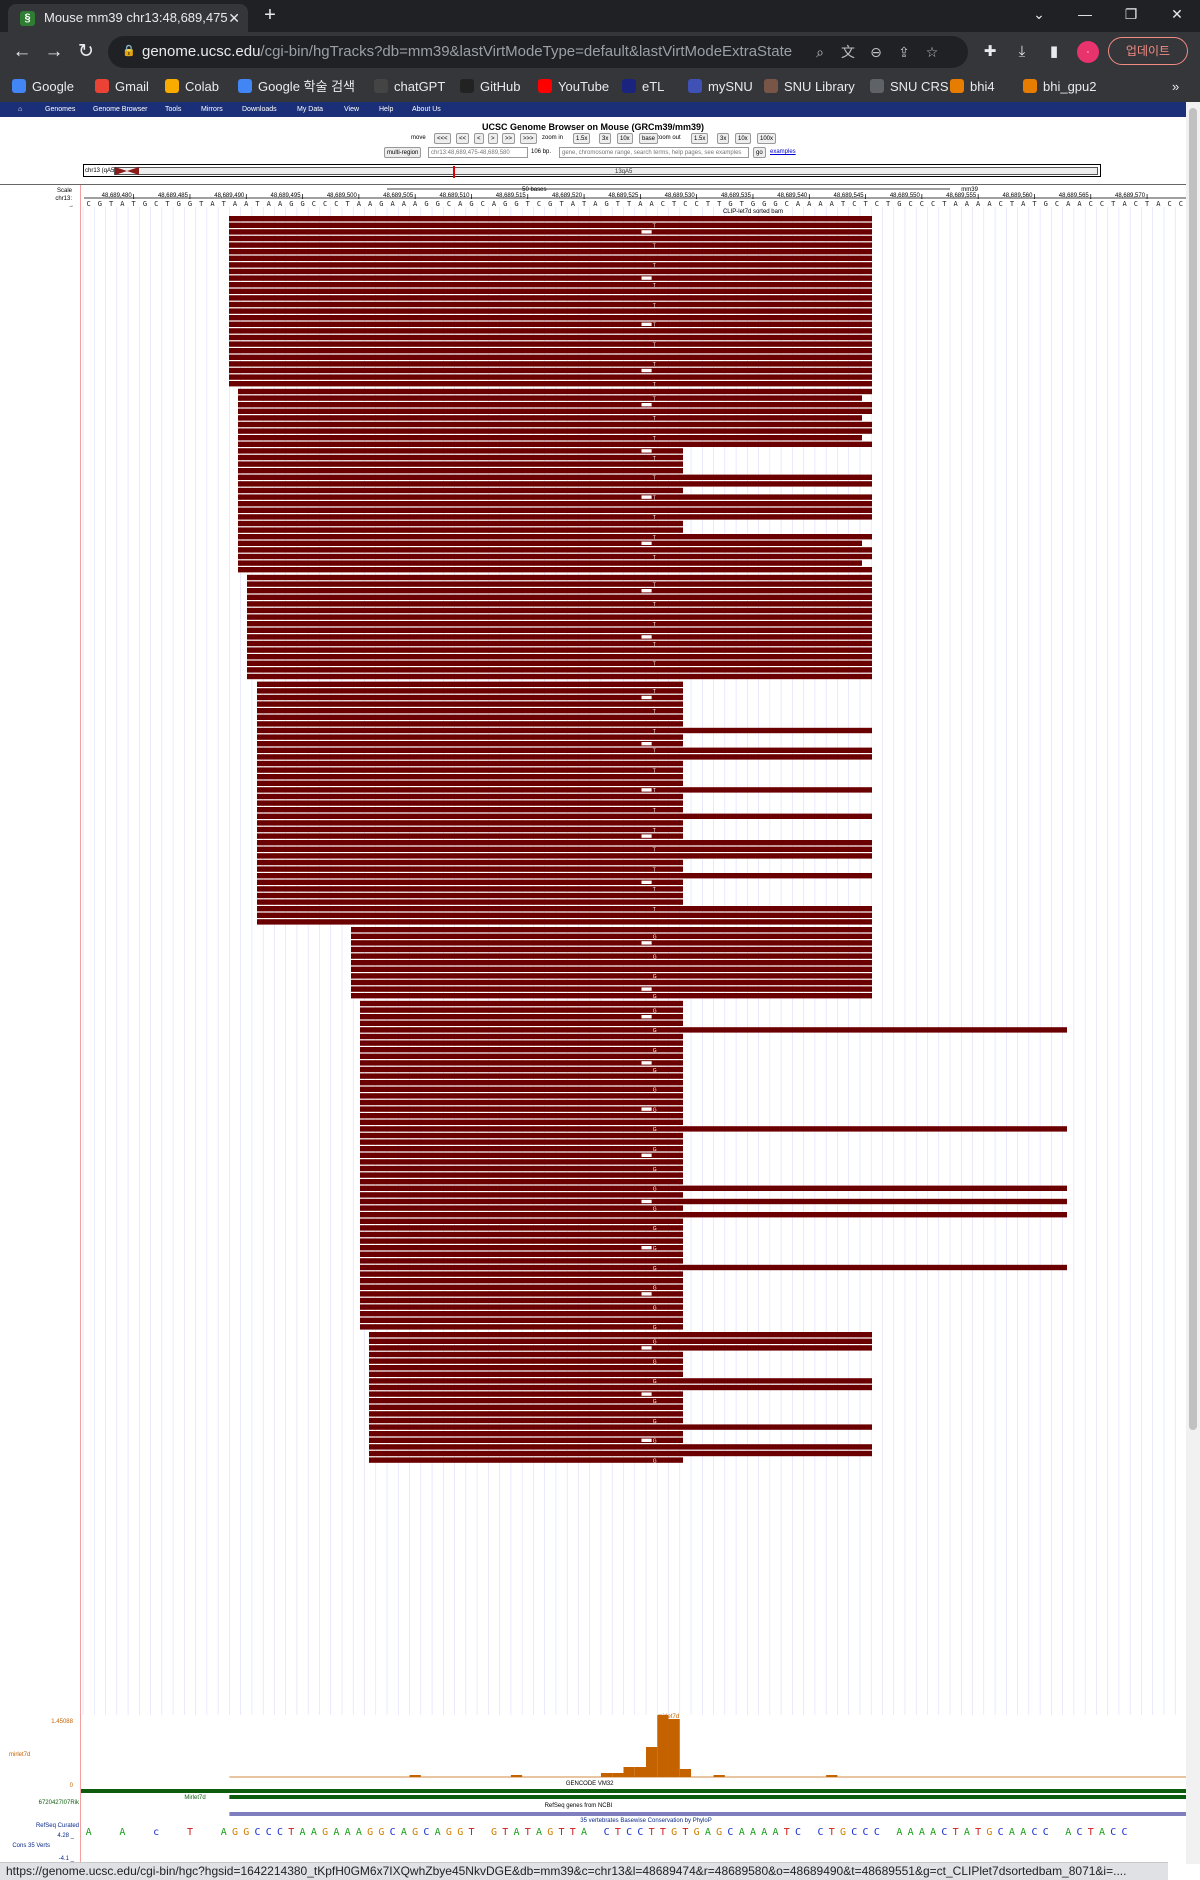 This screenshot has width=1200, height=1880. Describe the element at coordinates (1177, 14) in the screenshot. I see `close-window-icon: ✕` at that location.